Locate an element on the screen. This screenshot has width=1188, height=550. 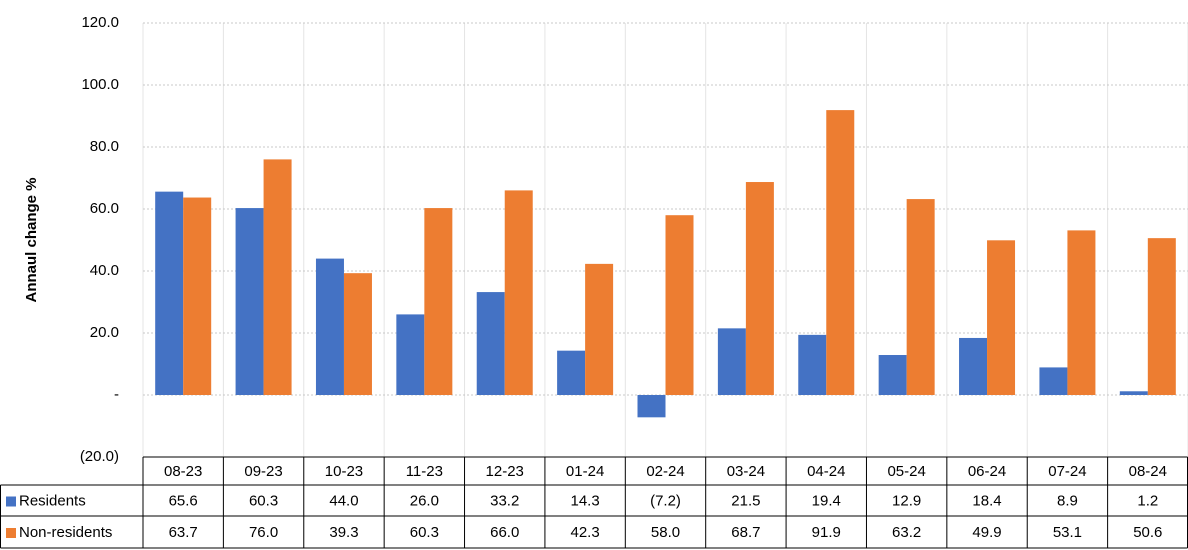
table-value: 63.7 is located at coordinates (183, 532).